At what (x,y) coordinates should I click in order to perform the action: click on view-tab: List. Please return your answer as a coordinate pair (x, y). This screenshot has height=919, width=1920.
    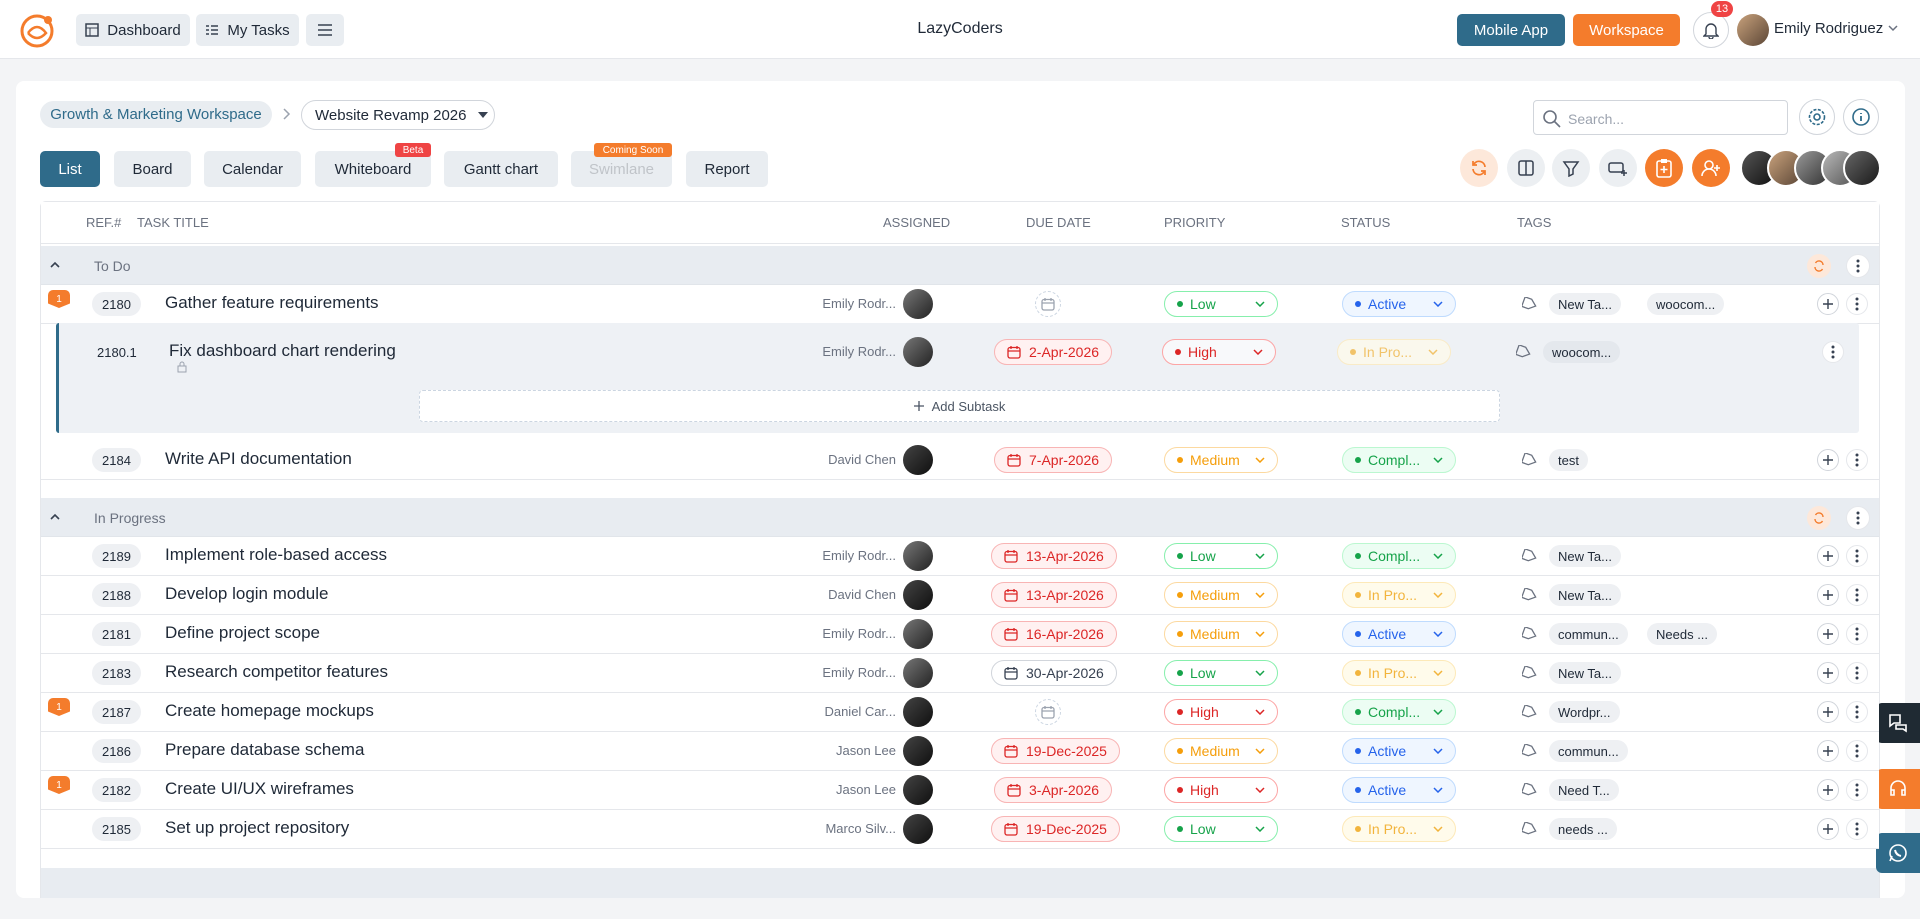
    Looking at the image, I should click on (70, 169).